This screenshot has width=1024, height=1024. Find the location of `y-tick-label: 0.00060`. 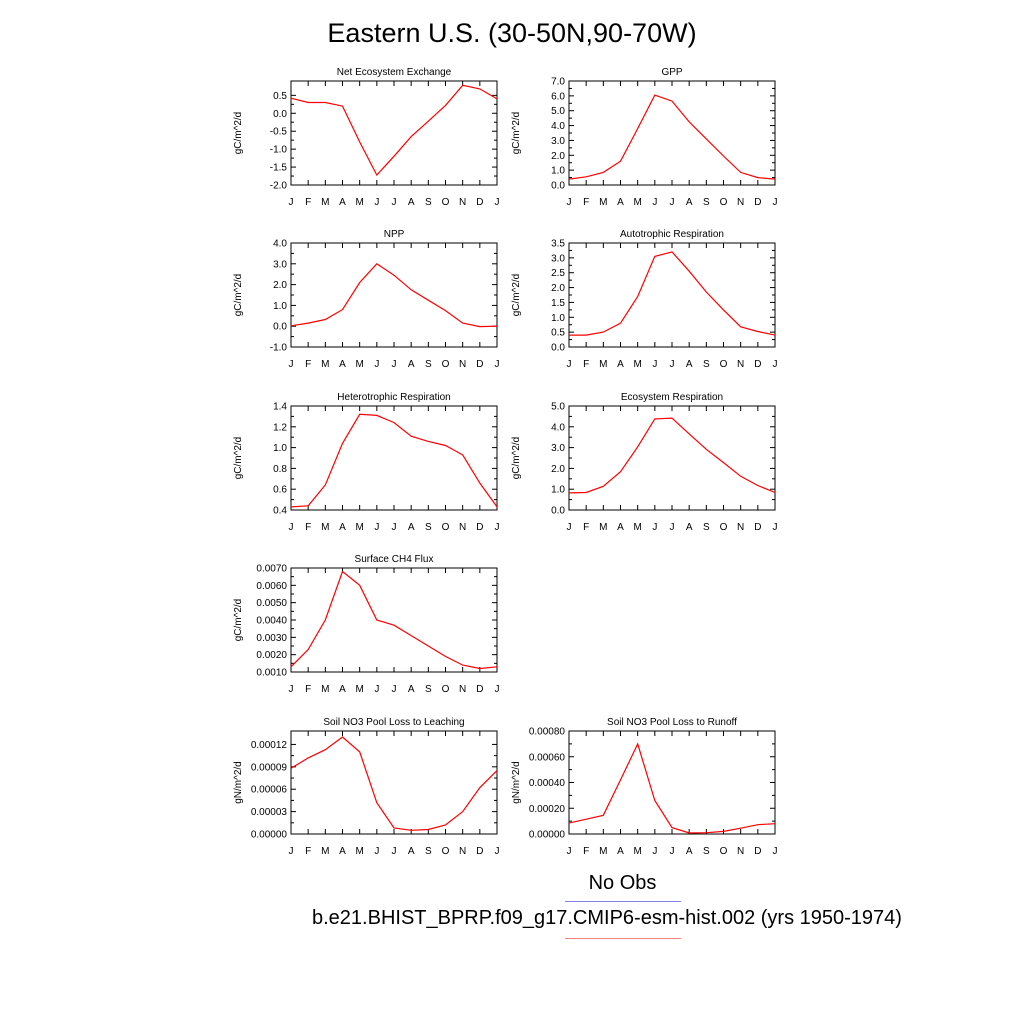

y-tick-label: 0.00060 is located at coordinates (547, 757).